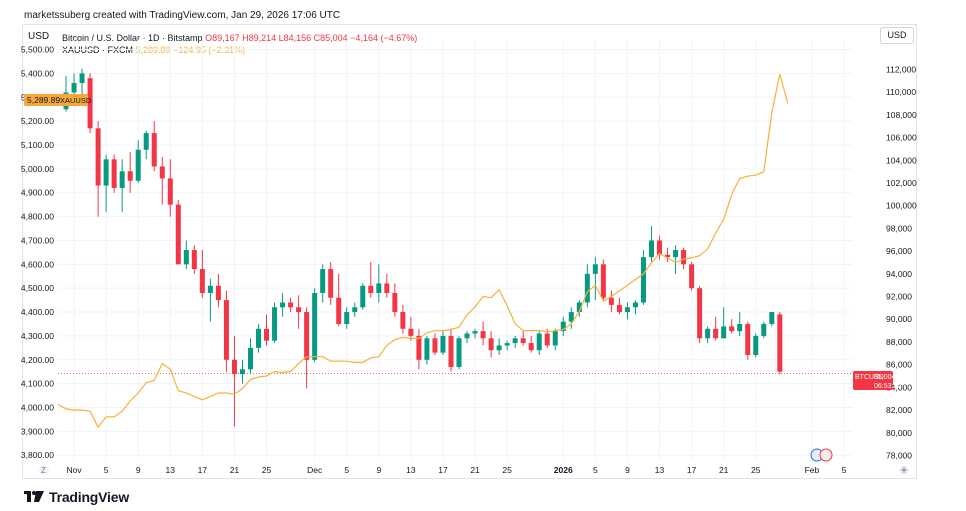  I want to click on left-axis-tick-label: 4,000.00, so click(37, 408).